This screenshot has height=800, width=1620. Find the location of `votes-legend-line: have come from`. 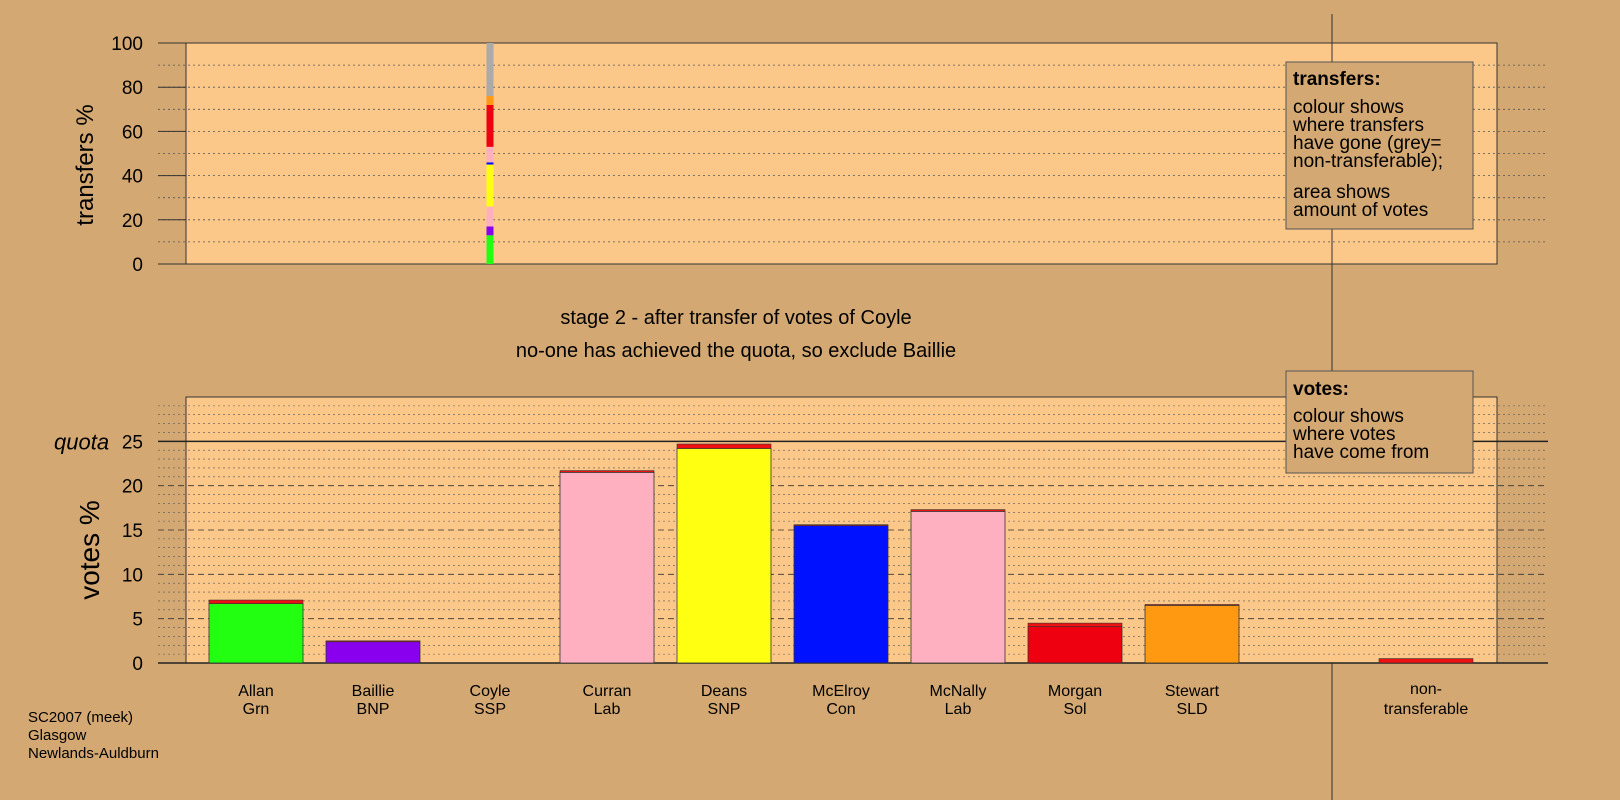

votes-legend-line: have come from is located at coordinates (1361, 452).